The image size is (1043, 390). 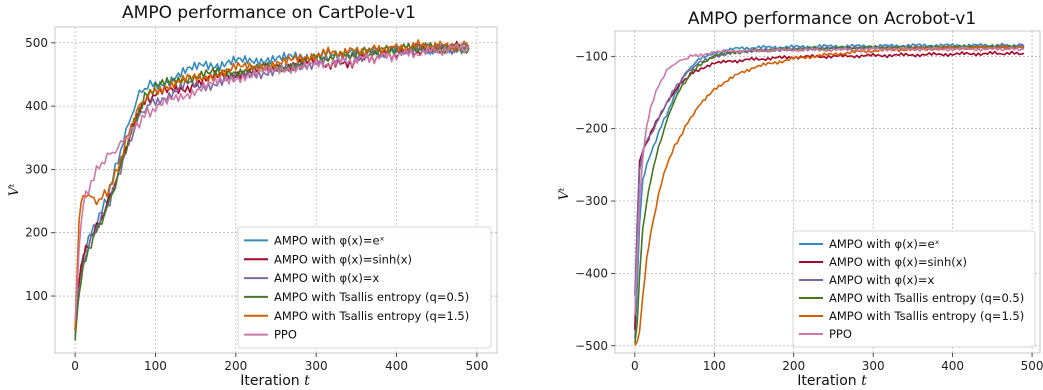 What do you see at coordinates (36, 169) in the screenshot?
I see `y-tick-label: 300` at bounding box center [36, 169].